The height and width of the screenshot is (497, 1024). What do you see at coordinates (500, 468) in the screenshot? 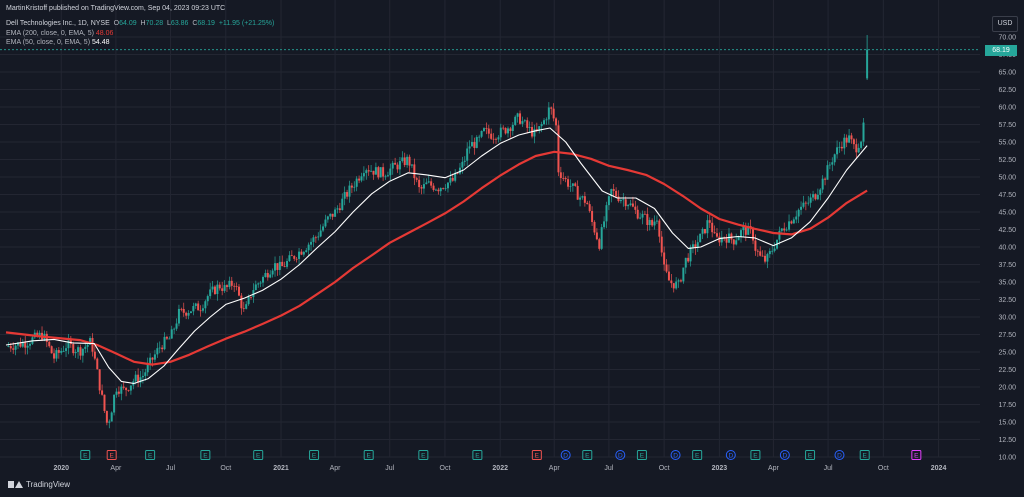
I see `x-tick-label: 2022` at bounding box center [500, 468].